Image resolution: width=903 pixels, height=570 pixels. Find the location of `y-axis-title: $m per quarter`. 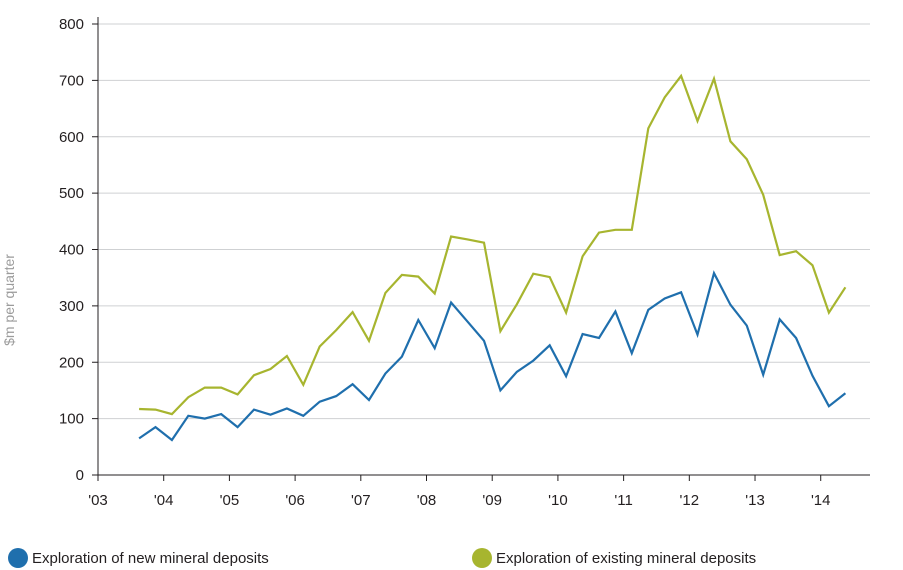

y-axis-title: $m per quarter is located at coordinates (9, 300).